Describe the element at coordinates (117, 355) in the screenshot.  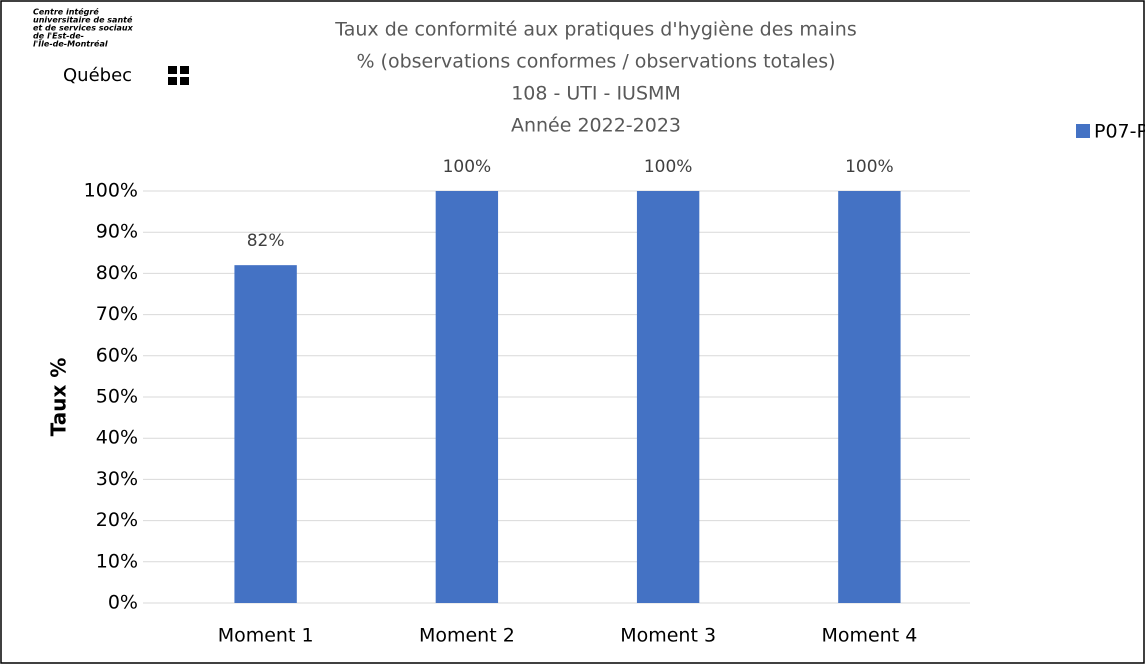
I see `y-tick-label: 60%` at that location.